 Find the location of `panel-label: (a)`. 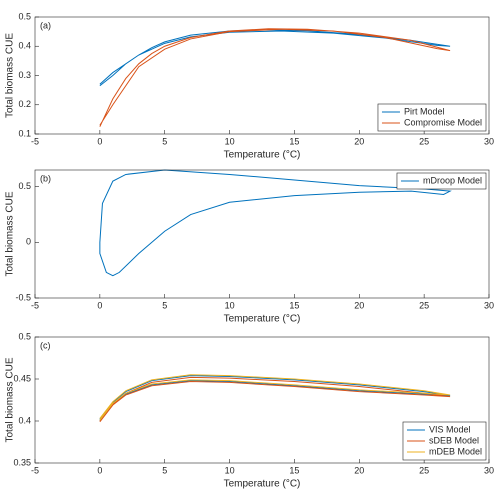

panel-label: (a) is located at coordinates (45, 25).